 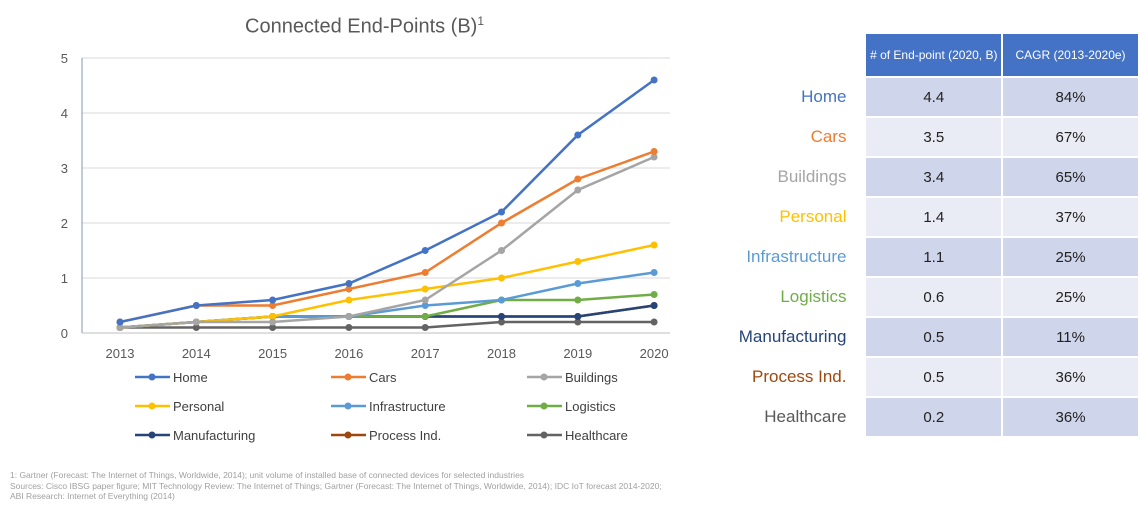 What do you see at coordinates (813, 296) in the screenshot?
I see `row-label: Logistics` at bounding box center [813, 296].